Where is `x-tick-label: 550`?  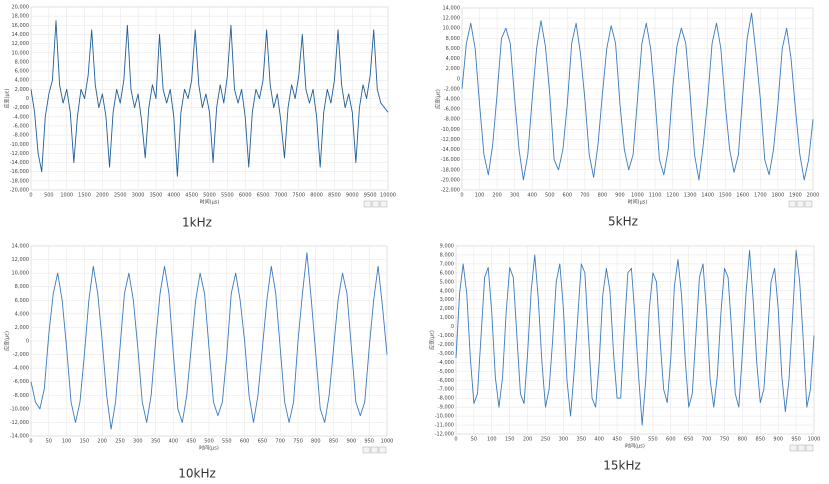 x-tick-label: 550 is located at coordinates (653, 440).